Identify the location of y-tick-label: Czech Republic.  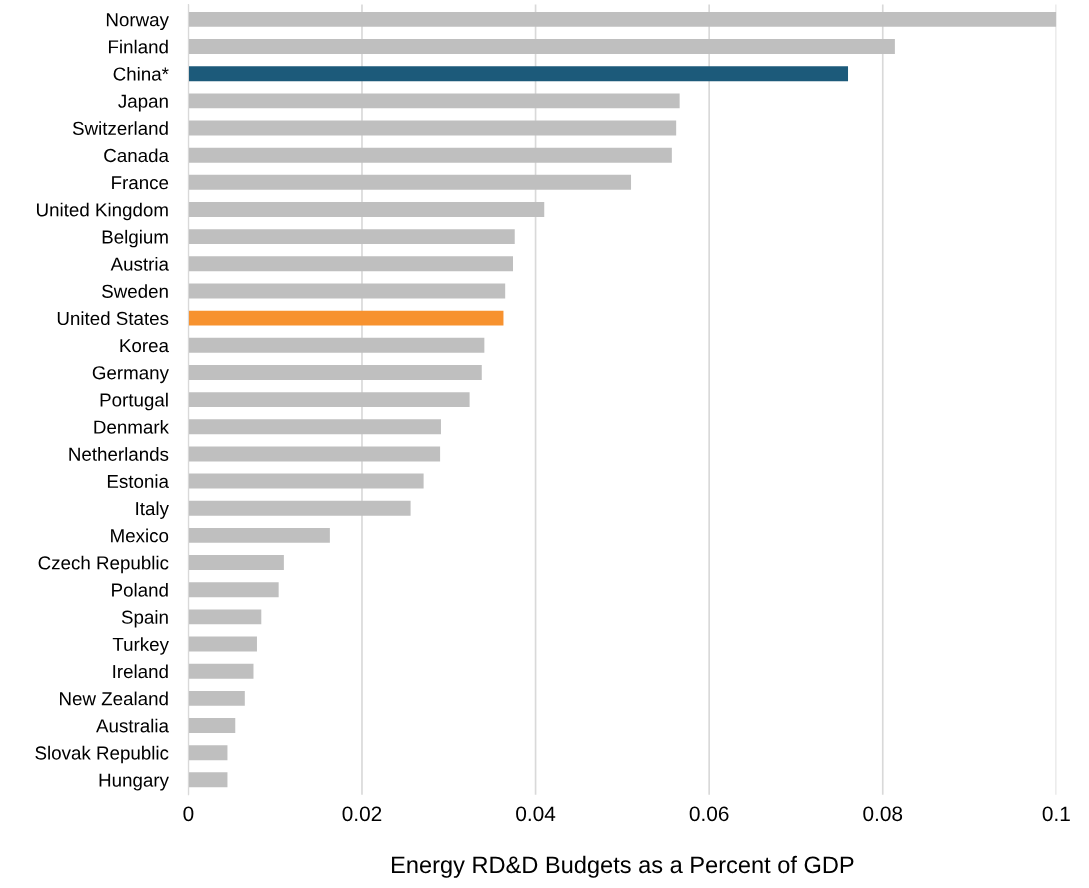
(103, 564).